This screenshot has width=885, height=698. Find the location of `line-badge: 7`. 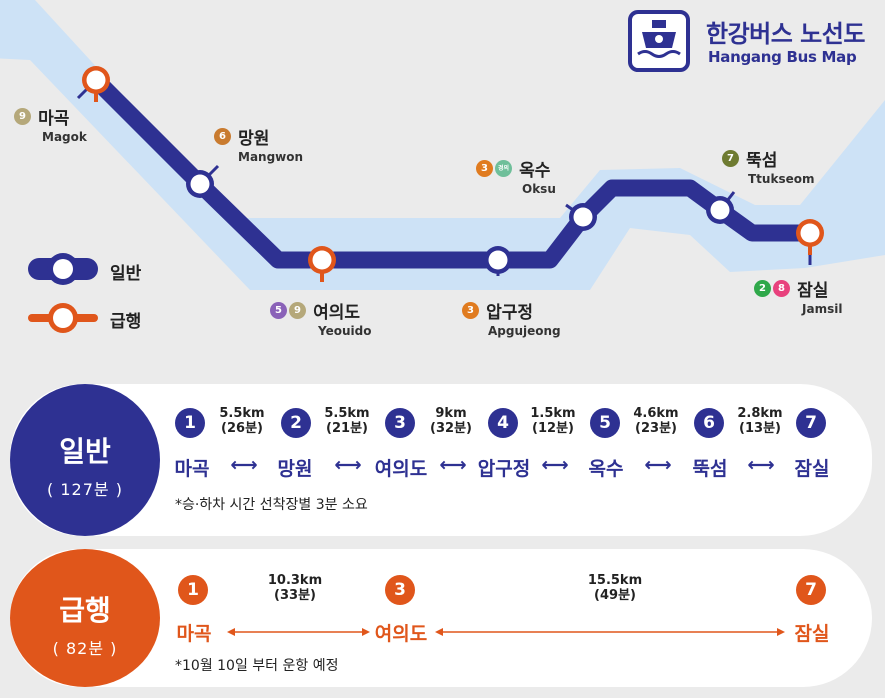

line-badge: 7 is located at coordinates (730, 158).